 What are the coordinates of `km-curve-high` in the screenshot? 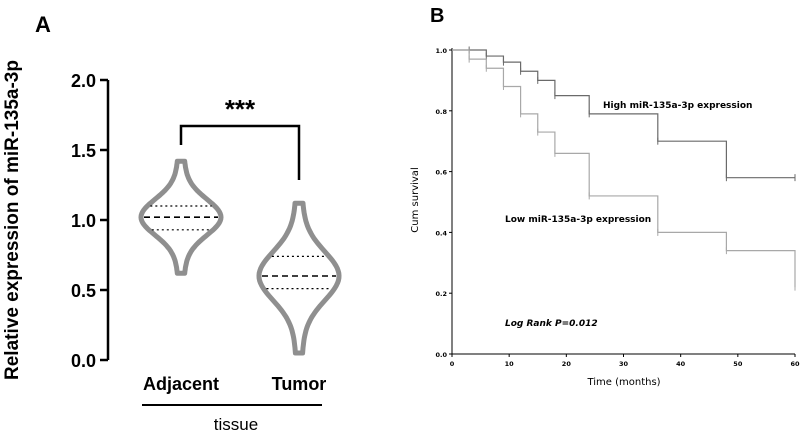 It's located at (623, 114).